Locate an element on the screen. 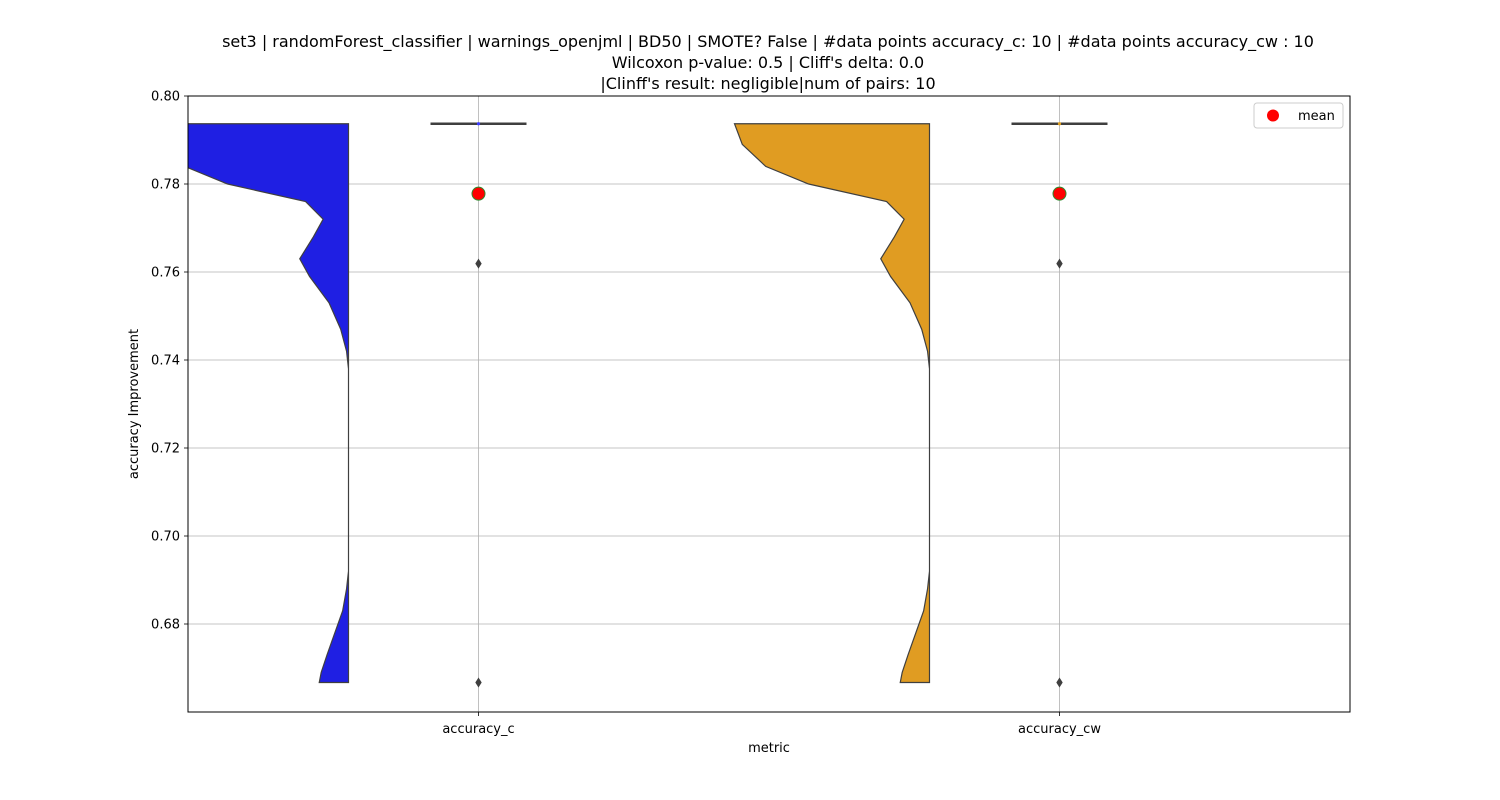 This screenshot has width=1500, height=800. y-tick-label: 0.68 is located at coordinates (165, 625).